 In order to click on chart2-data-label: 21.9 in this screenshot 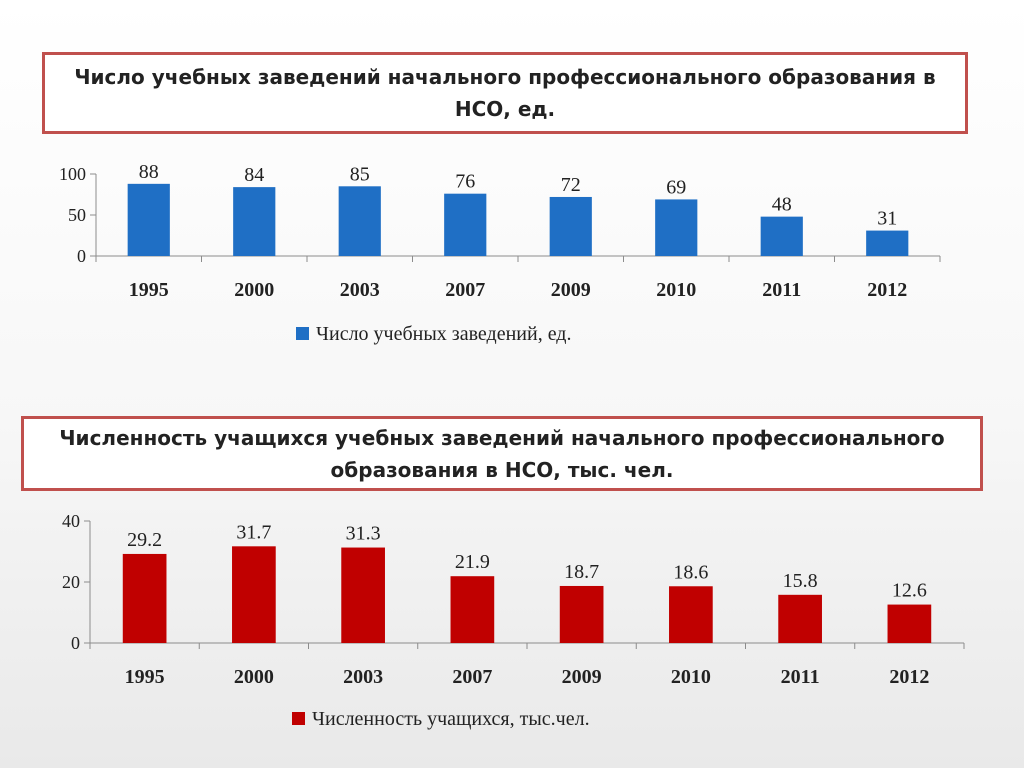, I will do `click(472, 562)`.